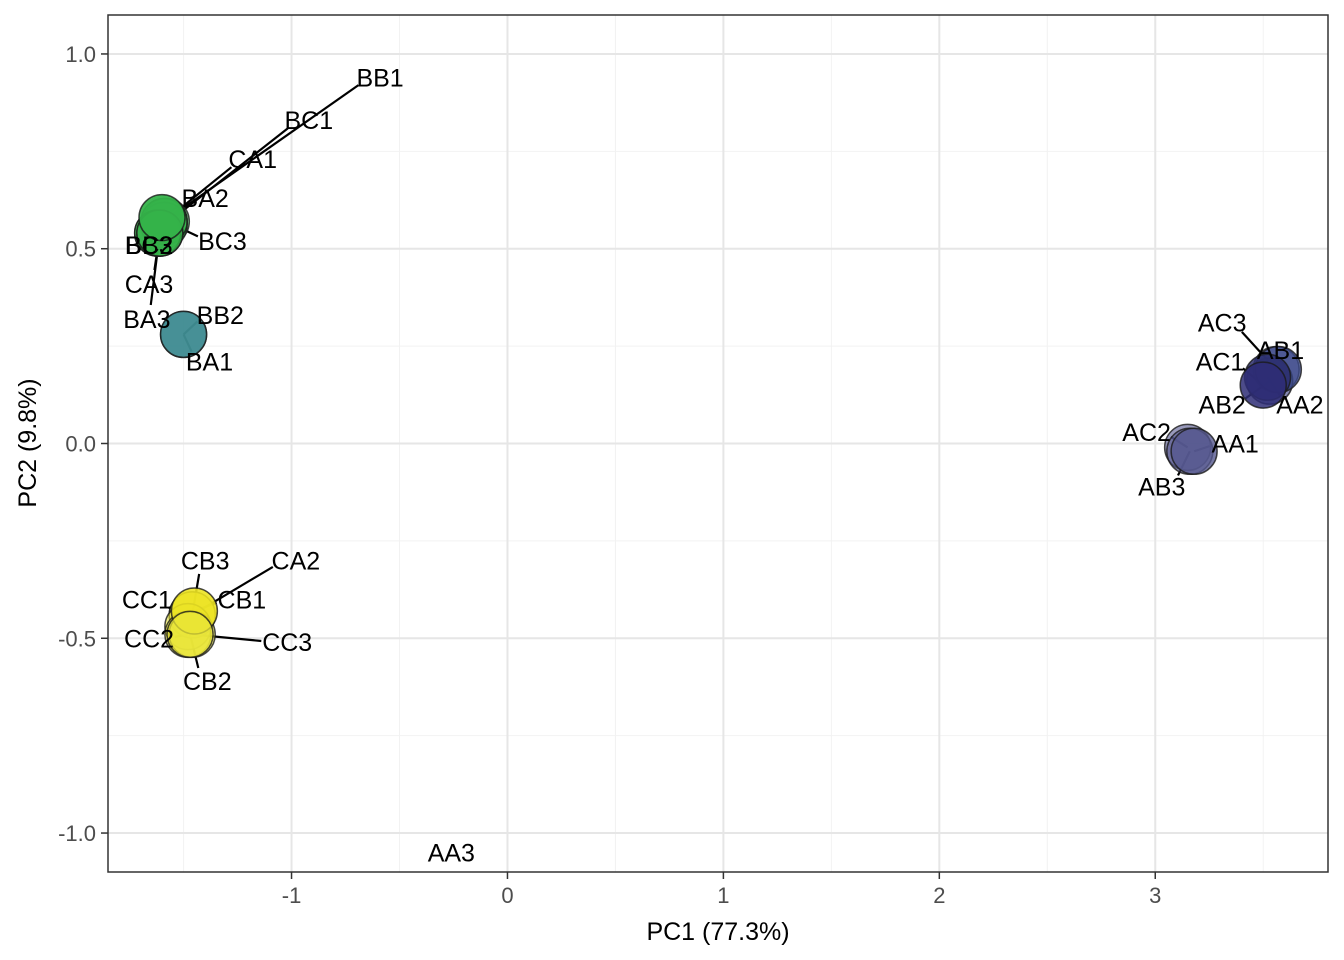 The height and width of the screenshot is (960, 1344). I want to click on point-label: CA1, so click(252, 160).